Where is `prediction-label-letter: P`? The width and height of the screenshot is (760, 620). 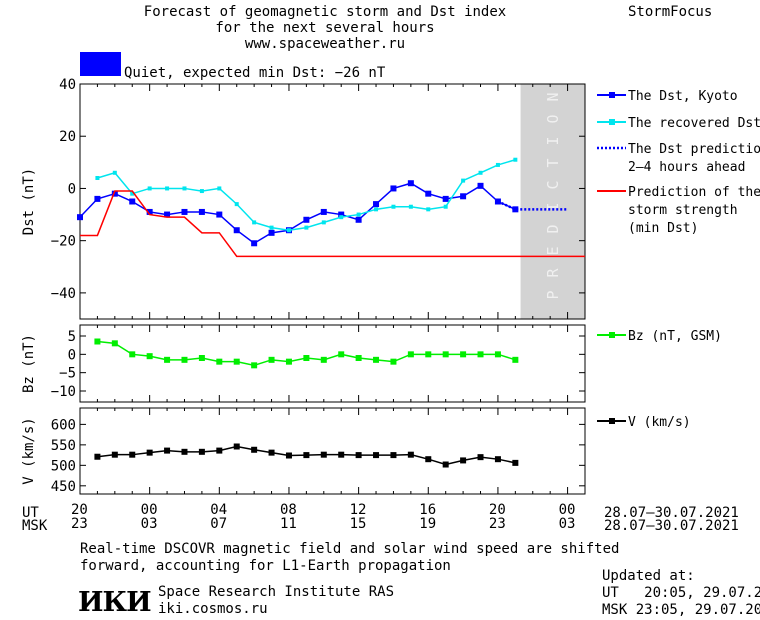
prediction-label-letter: P is located at coordinates (553, 294).